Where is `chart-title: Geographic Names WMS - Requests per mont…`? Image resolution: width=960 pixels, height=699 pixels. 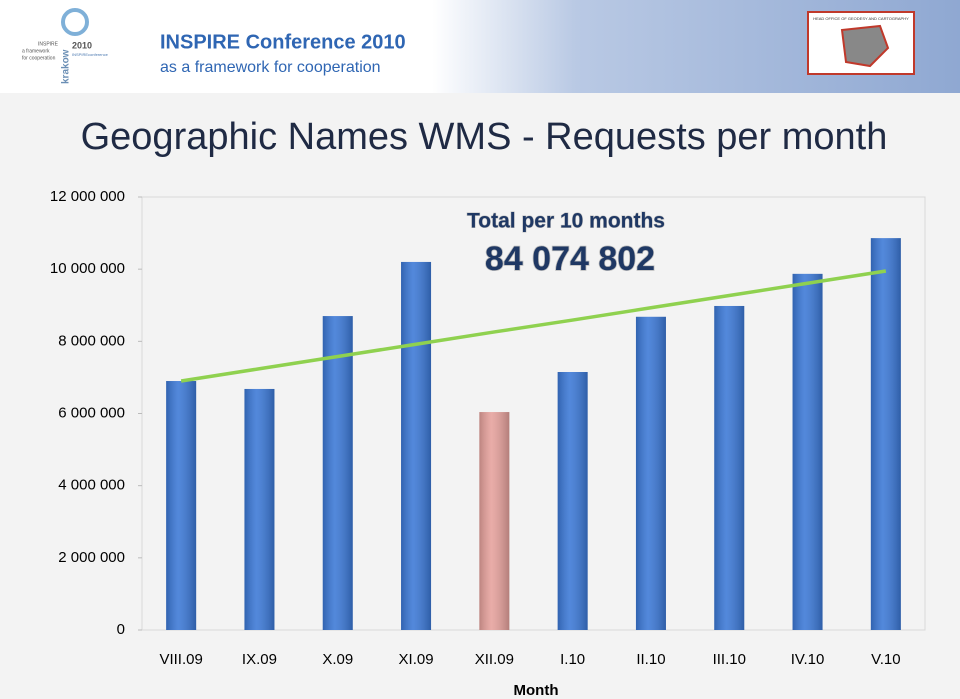
chart-title: Geographic Names WMS - Requests per mont… is located at coordinates (484, 137).